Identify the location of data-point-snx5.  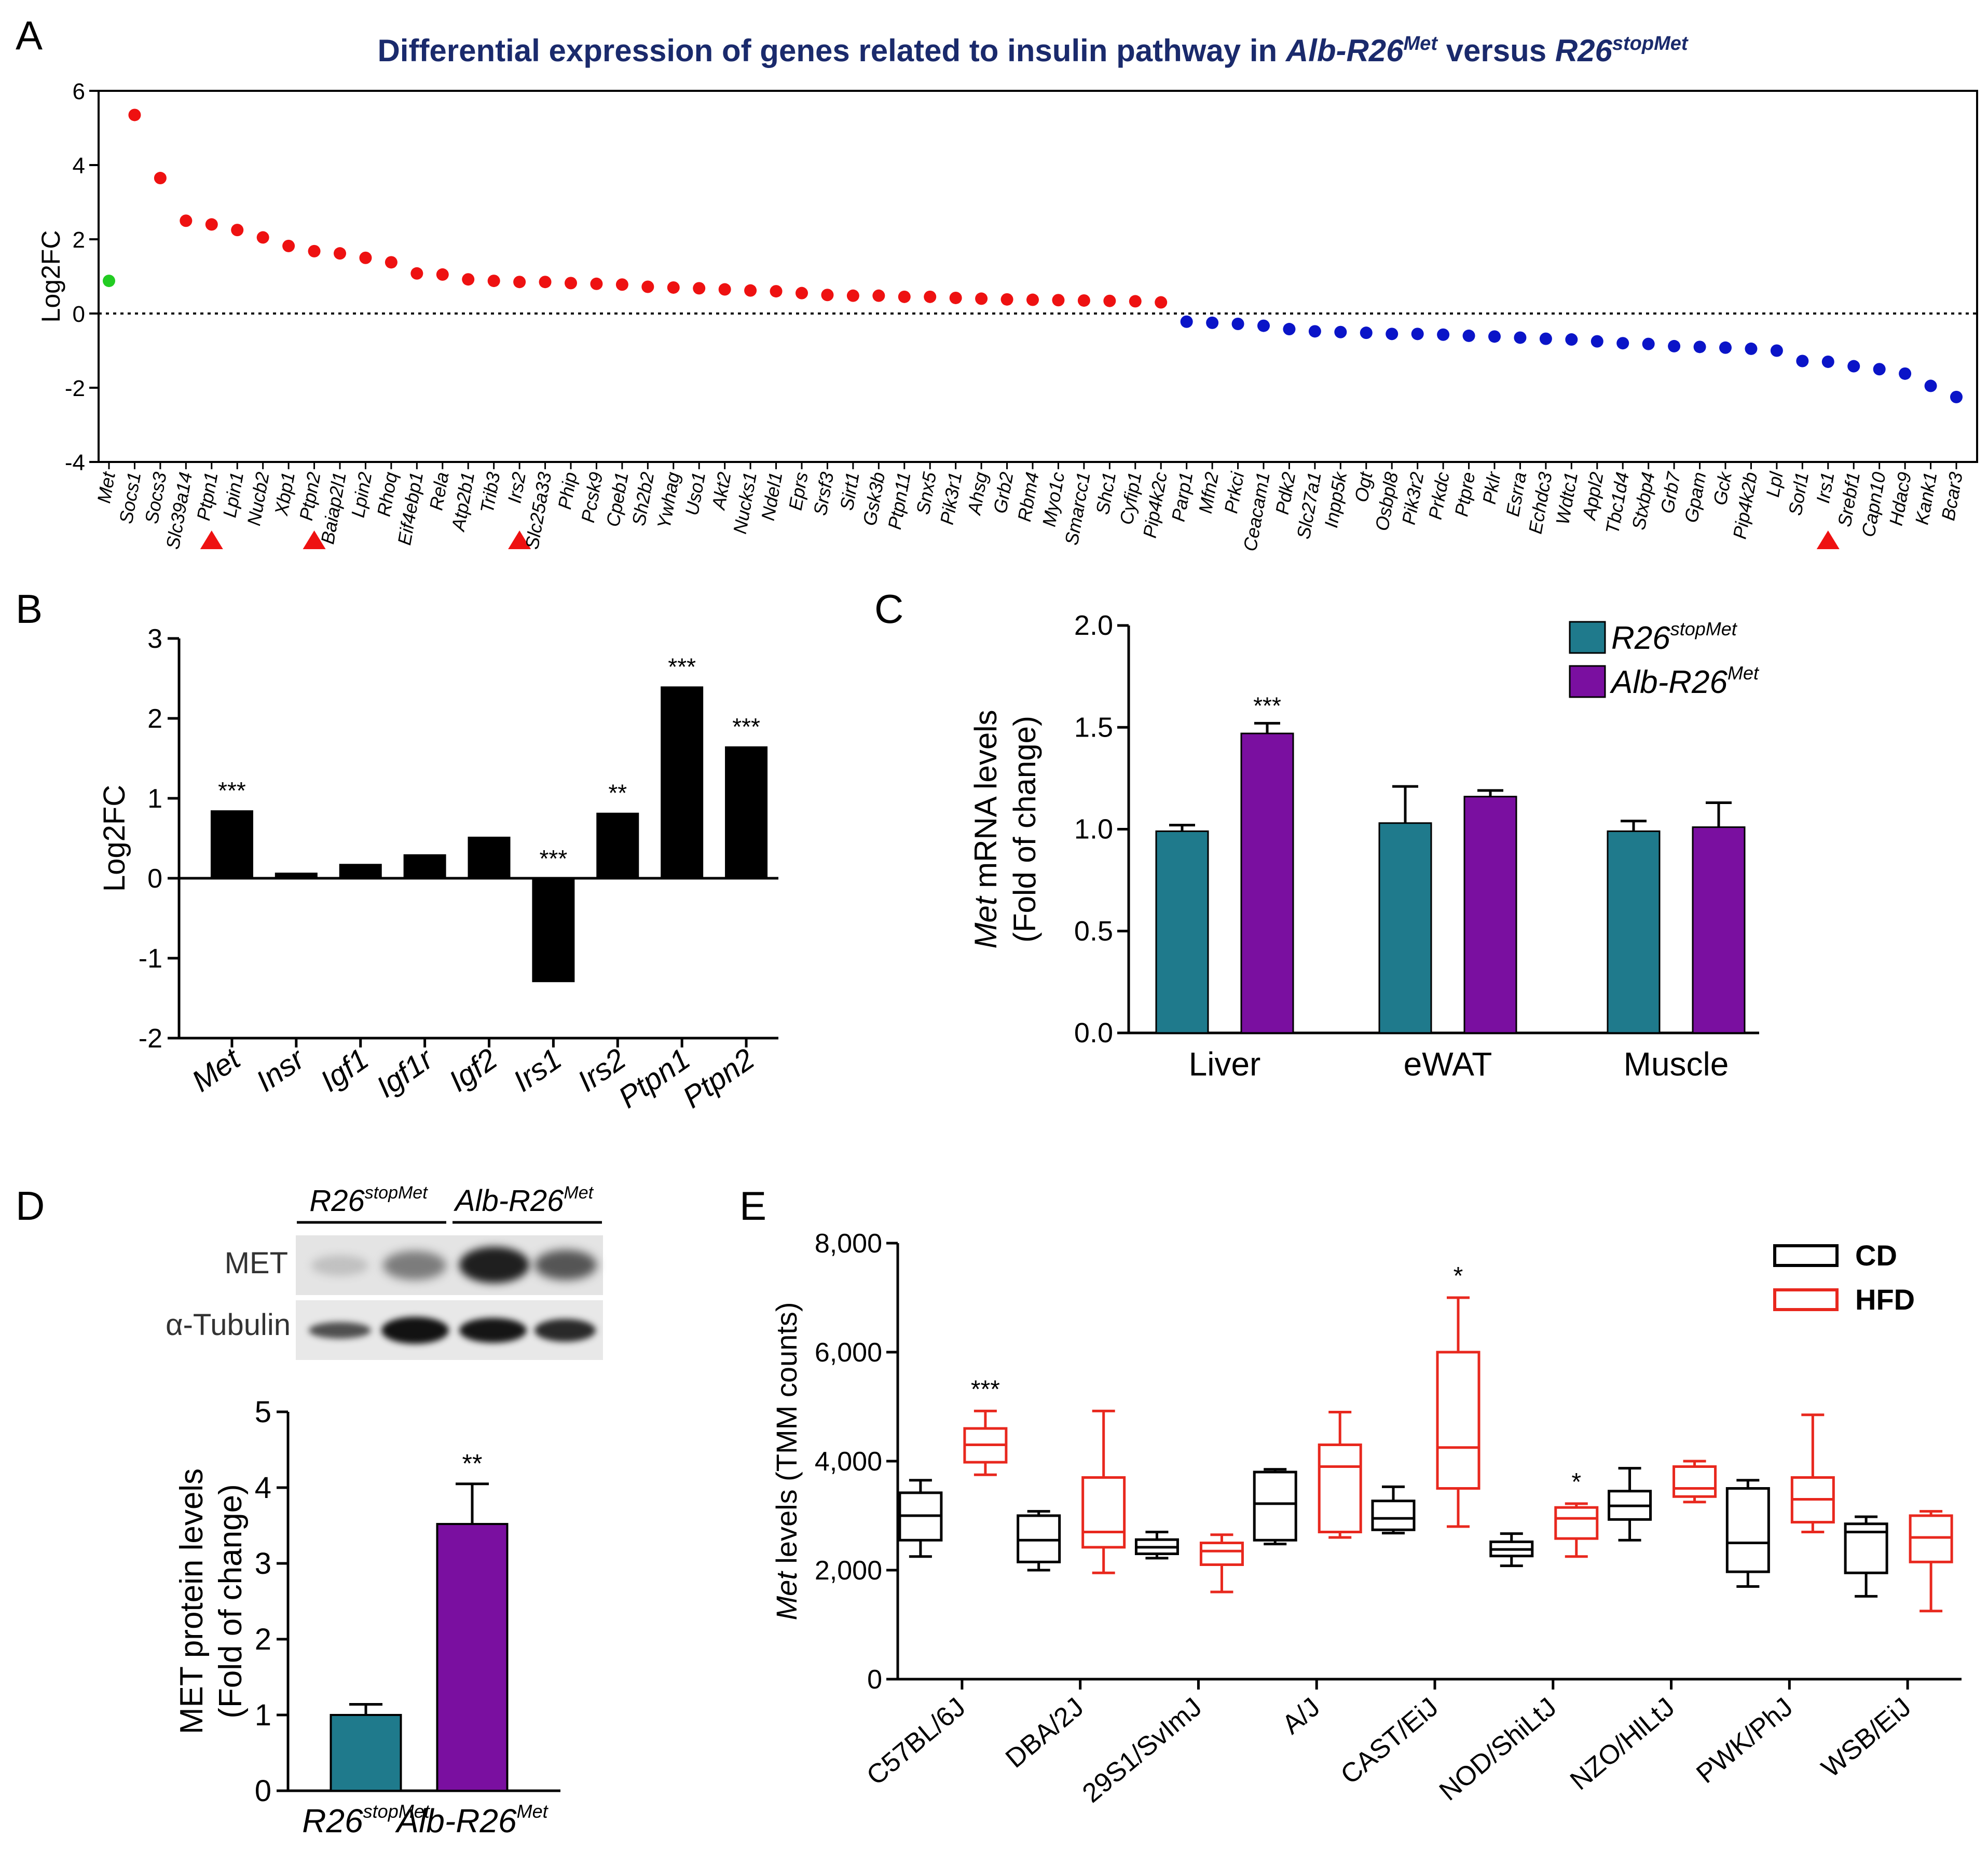
(931, 296).